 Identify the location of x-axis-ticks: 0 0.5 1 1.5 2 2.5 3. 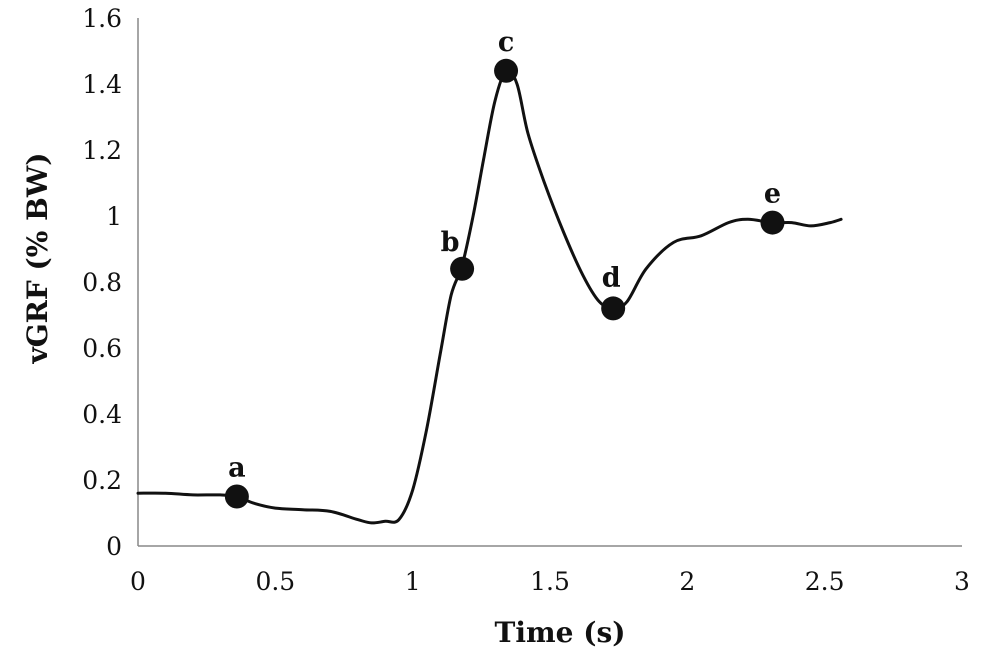
(550, 581).